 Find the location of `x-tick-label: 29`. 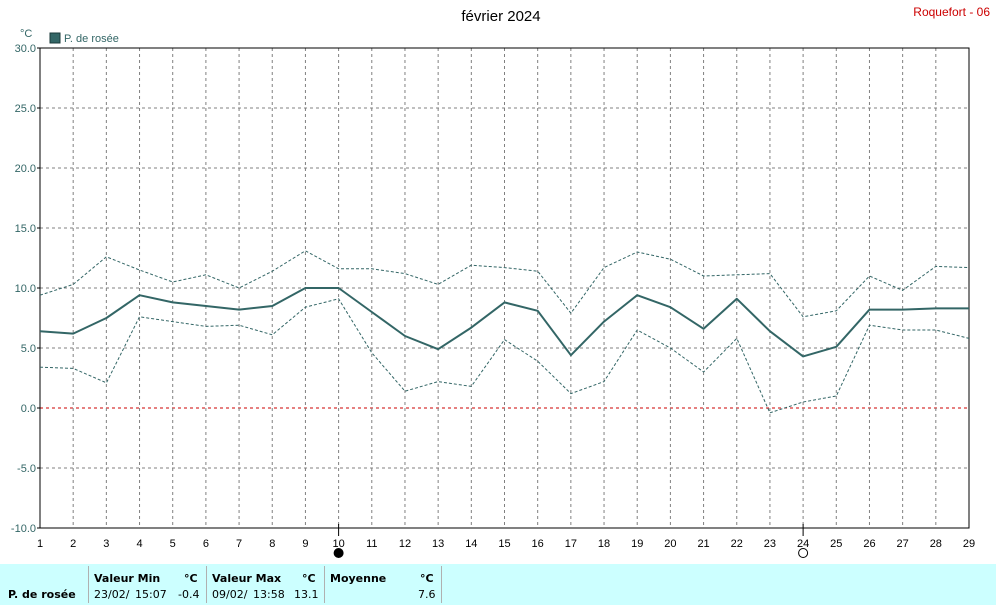

x-tick-label: 29 is located at coordinates (969, 544).